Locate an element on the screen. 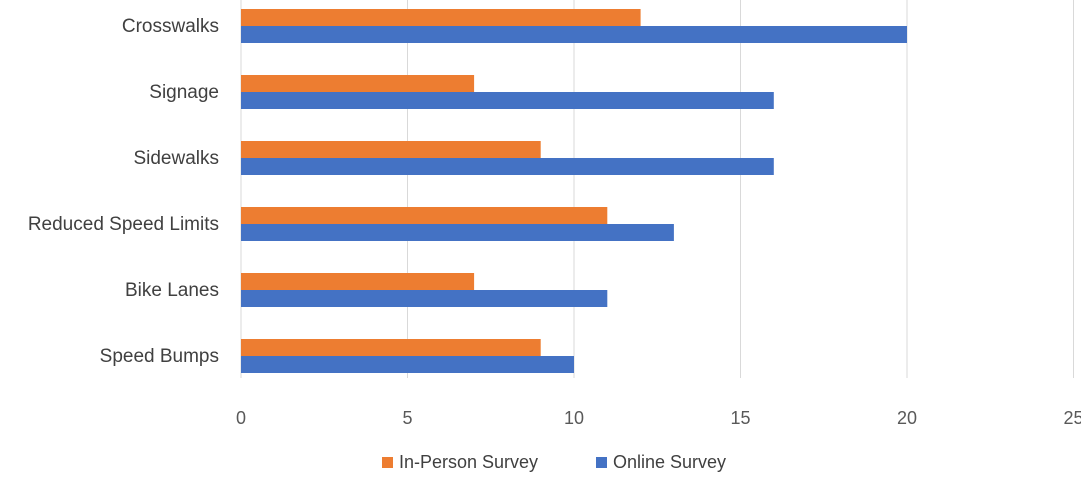 The height and width of the screenshot is (482, 1081). category-label: Crosswalks is located at coordinates (170, 26).